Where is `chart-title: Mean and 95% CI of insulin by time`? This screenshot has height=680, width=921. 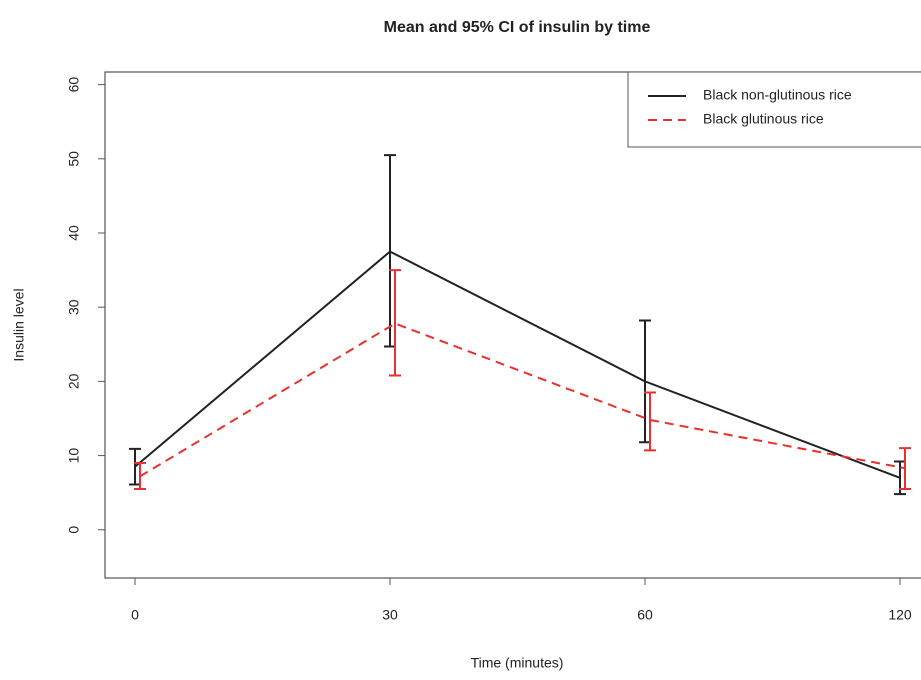
chart-title: Mean and 95% CI of insulin by time is located at coordinates (517, 27).